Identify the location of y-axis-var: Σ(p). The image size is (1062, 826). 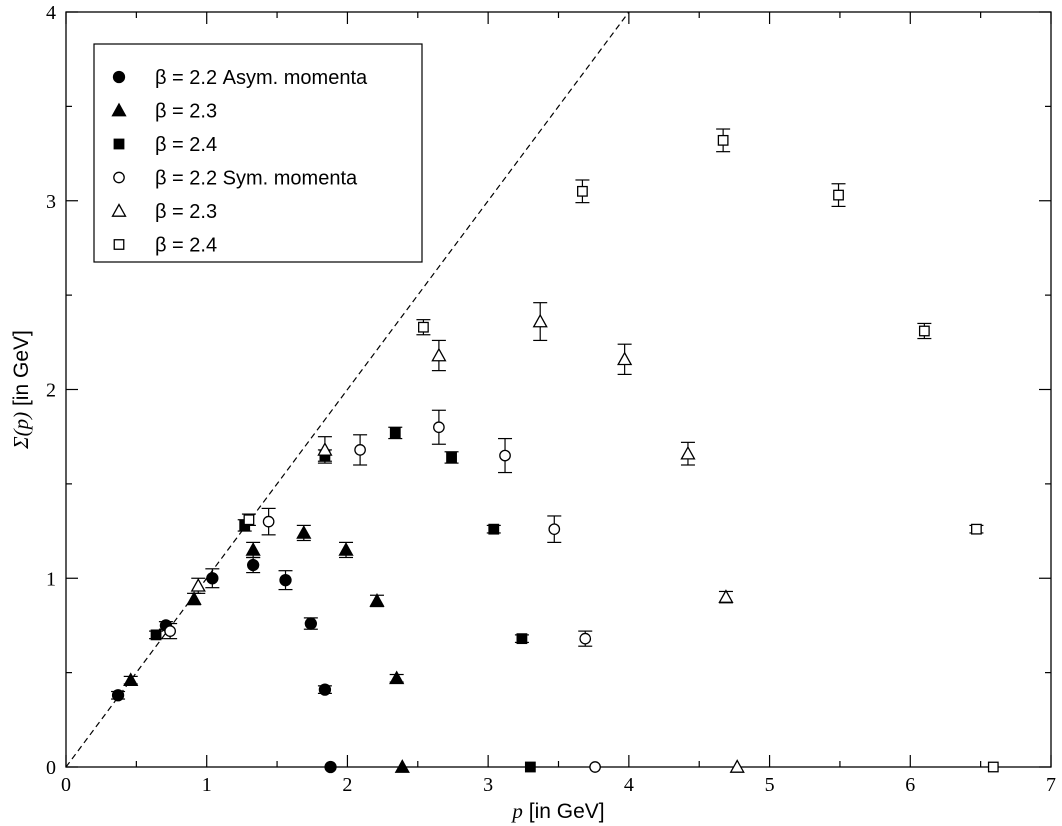
(21, 431).